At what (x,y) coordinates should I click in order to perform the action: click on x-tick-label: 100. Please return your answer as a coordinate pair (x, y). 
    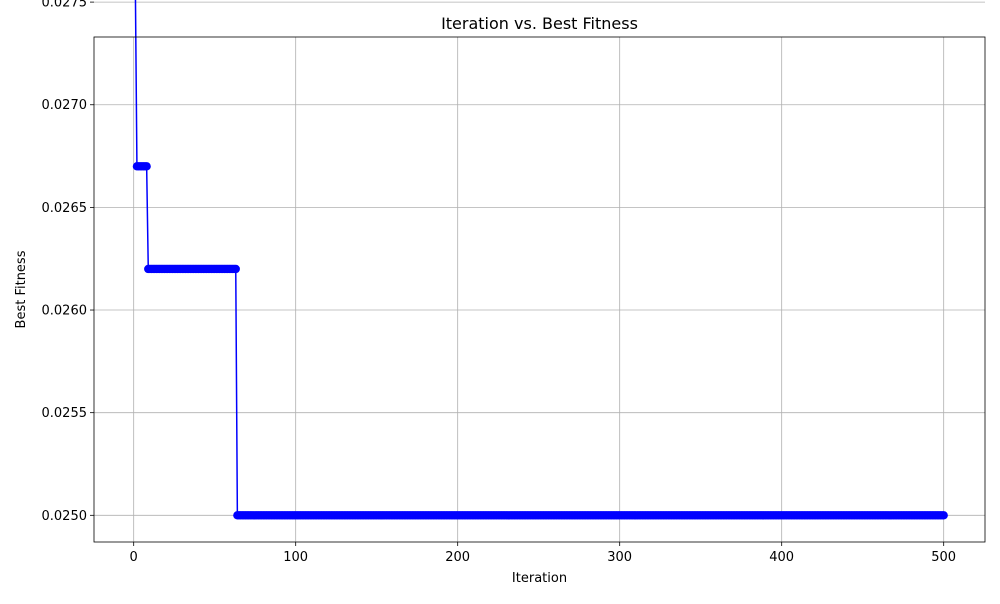
    Looking at the image, I should click on (295, 557).